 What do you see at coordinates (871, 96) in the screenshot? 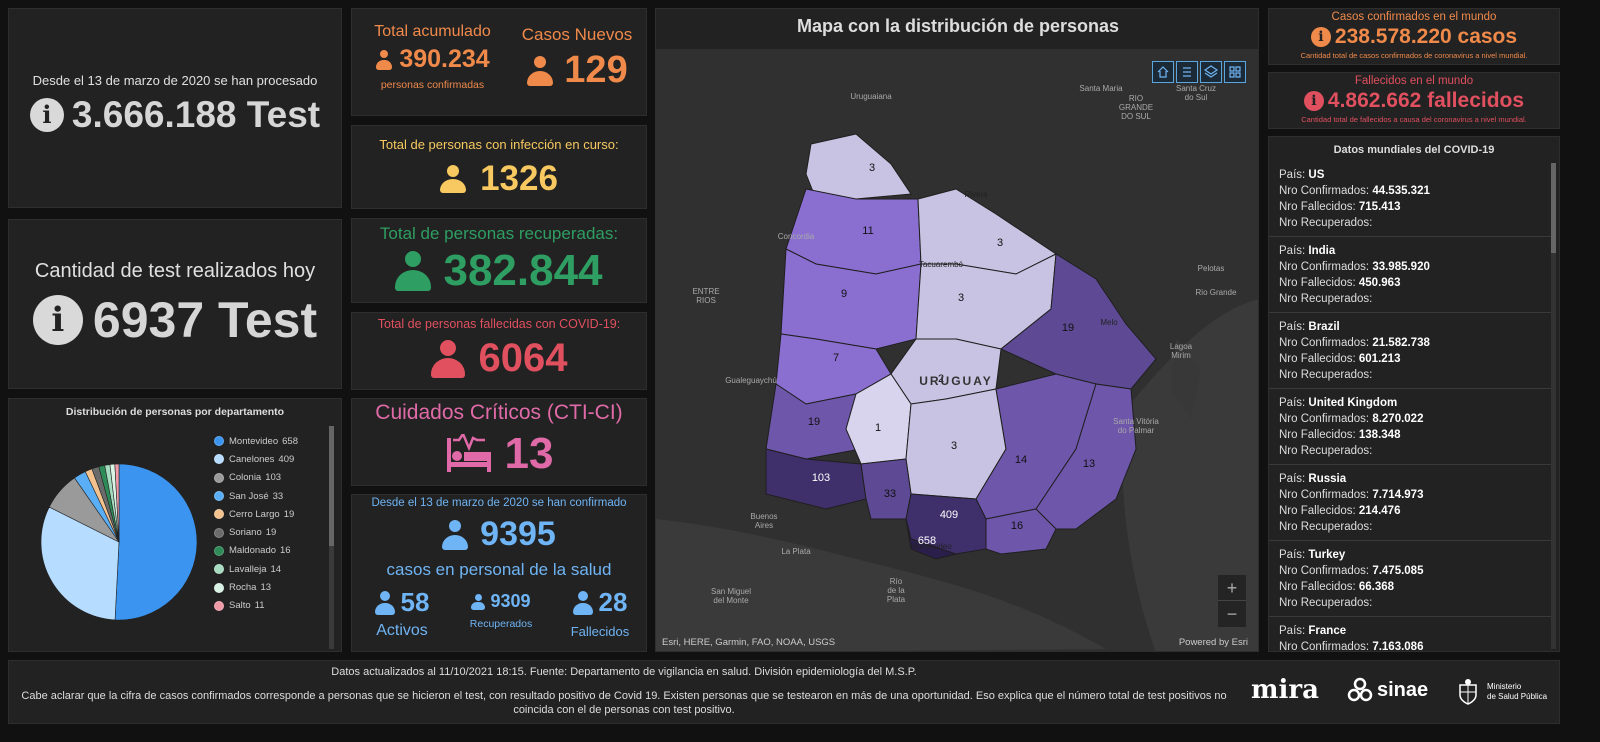
I see `map-place-label: Uruguaiana` at bounding box center [871, 96].